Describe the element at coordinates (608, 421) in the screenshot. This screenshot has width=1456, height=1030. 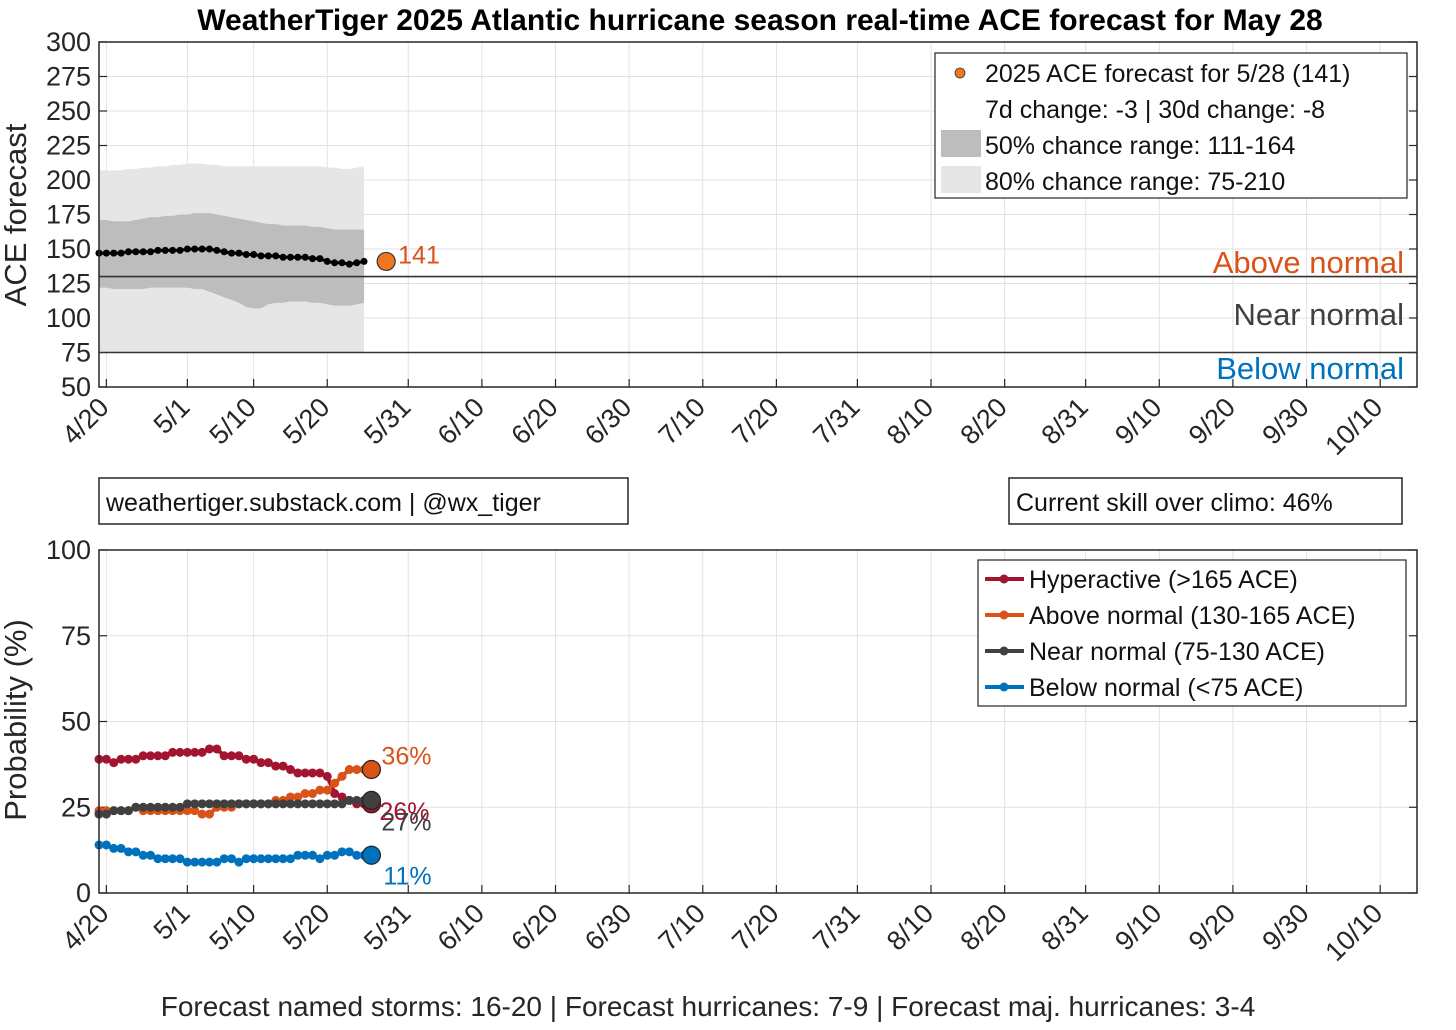
I see `ace-x-tick-label: 6/30` at that location.